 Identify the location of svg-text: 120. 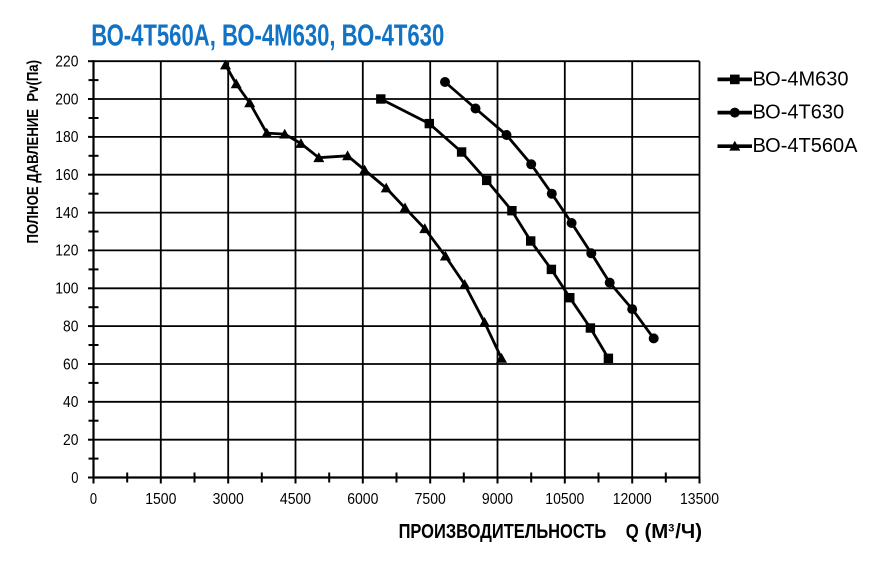
(66, 251).